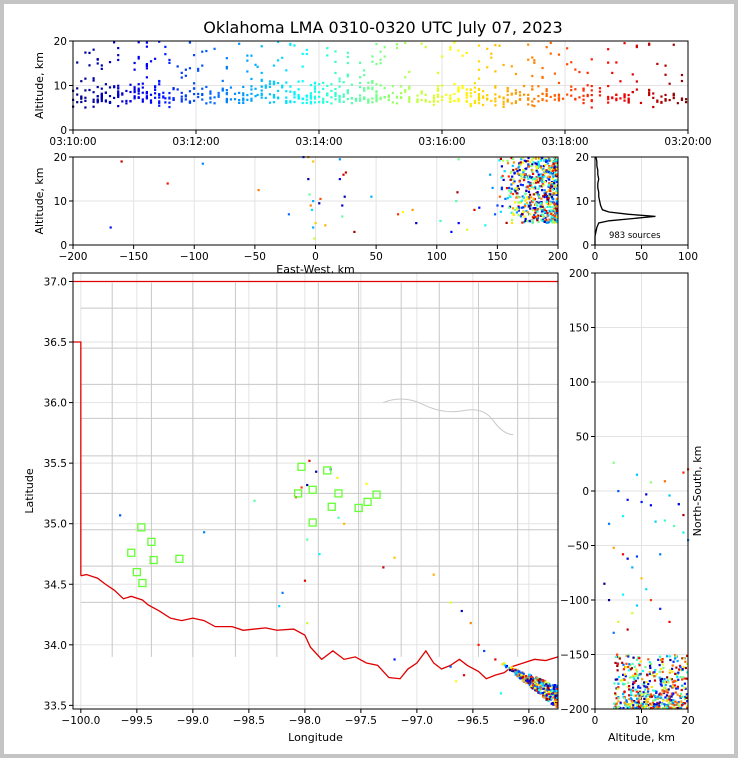  What do you see at coordinates (382, 27) in the screenshot?
I see `figure-title: Oklahoma LMA 0310-0320 UTC July 07, 2023` at bounding box center [382, 27].